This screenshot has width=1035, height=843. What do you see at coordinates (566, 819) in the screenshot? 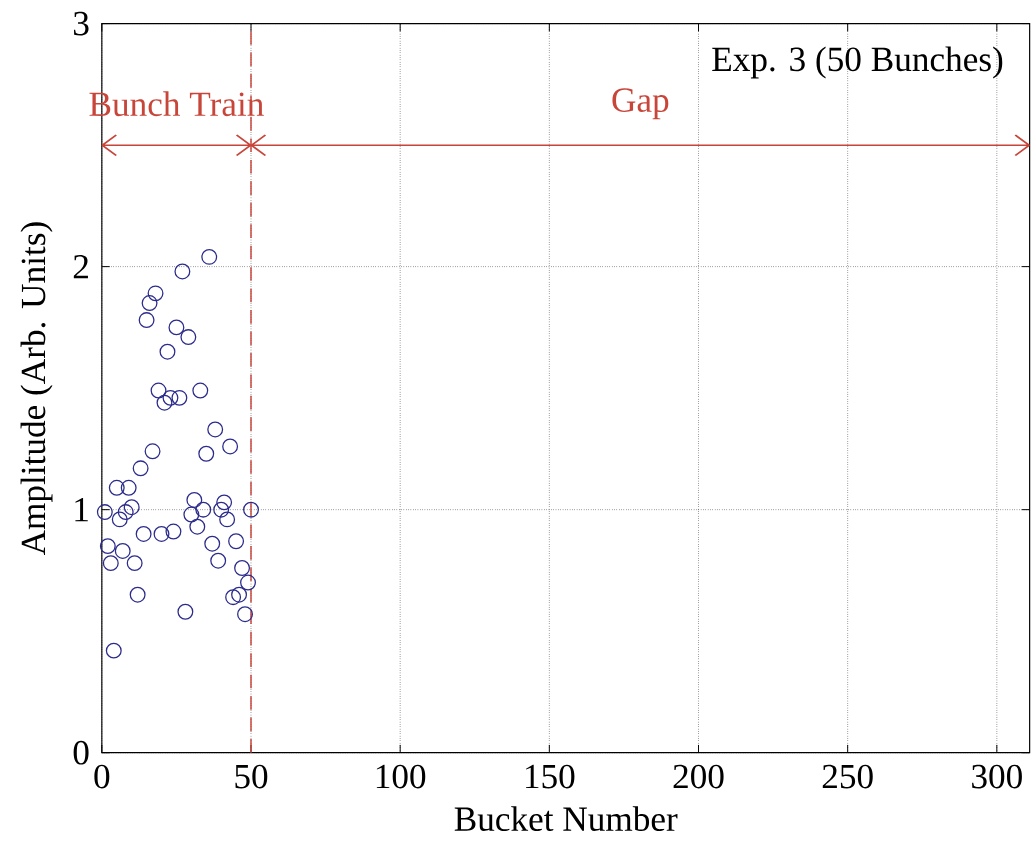
I see `x-axis-title: Bucket Number` at bounding box center [566, 819].